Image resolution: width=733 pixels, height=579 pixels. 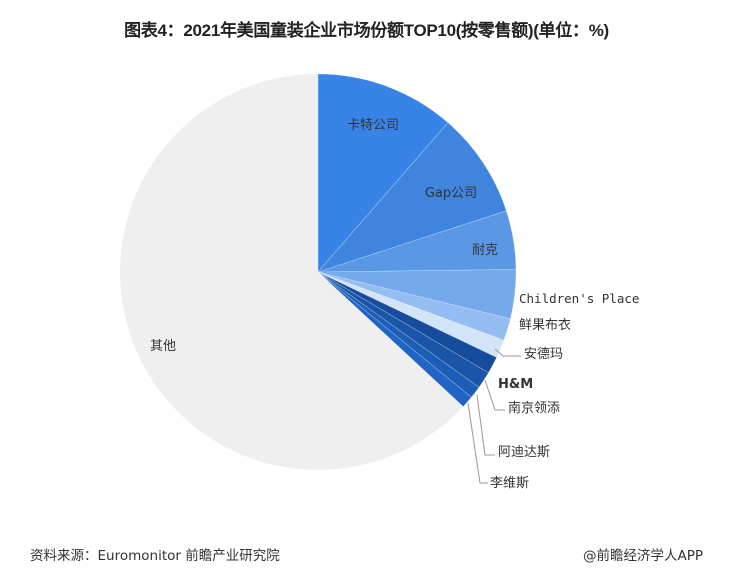 I want to click on slice-label: 安德玛, so click(x=543, y=354).